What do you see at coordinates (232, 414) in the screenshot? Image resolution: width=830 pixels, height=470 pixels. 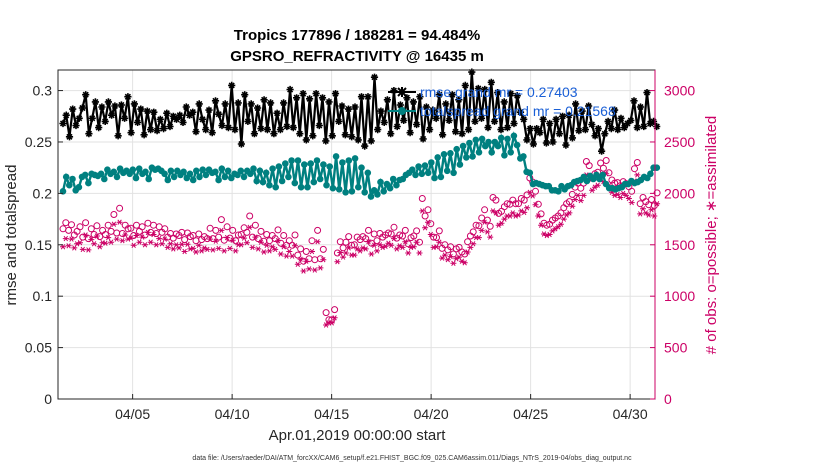 I see `x-tick-label: 04/10` at bounding box center [232, 414].